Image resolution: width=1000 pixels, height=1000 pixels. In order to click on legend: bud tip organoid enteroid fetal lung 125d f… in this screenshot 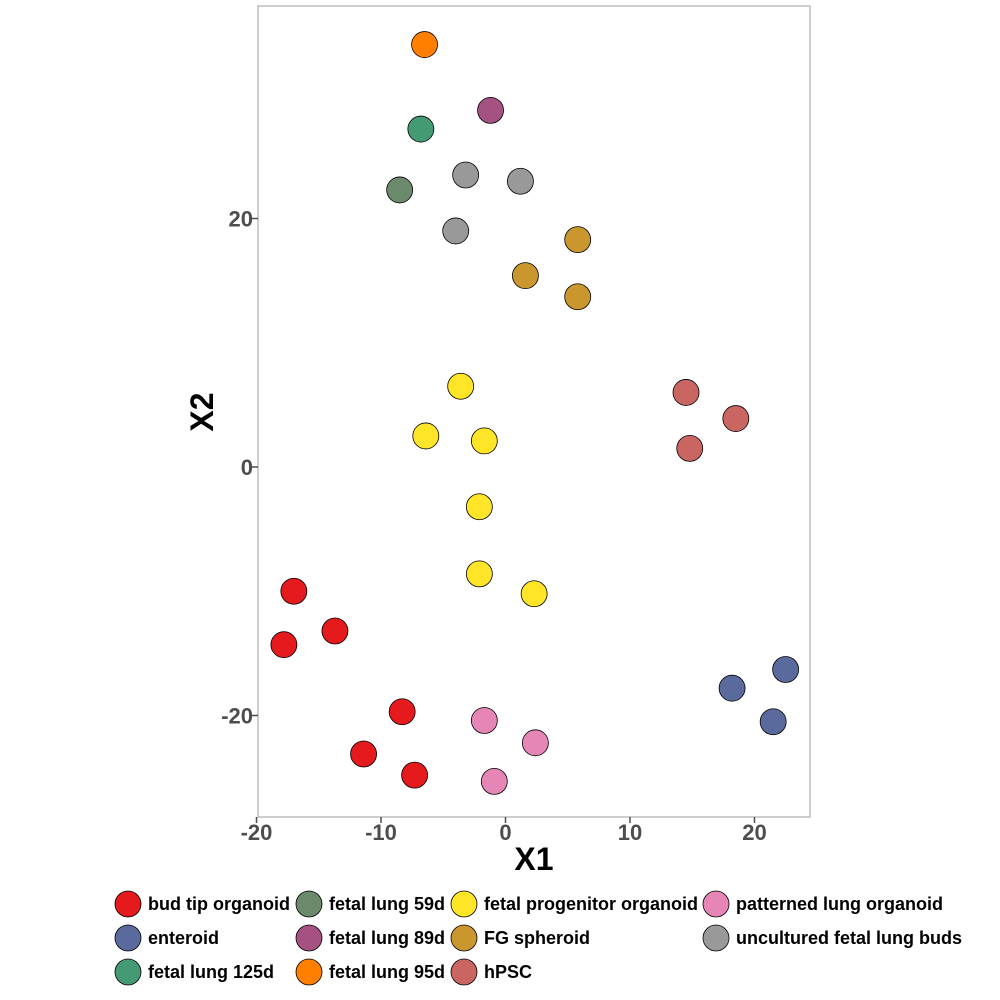, I will do `click(538, 938)`.